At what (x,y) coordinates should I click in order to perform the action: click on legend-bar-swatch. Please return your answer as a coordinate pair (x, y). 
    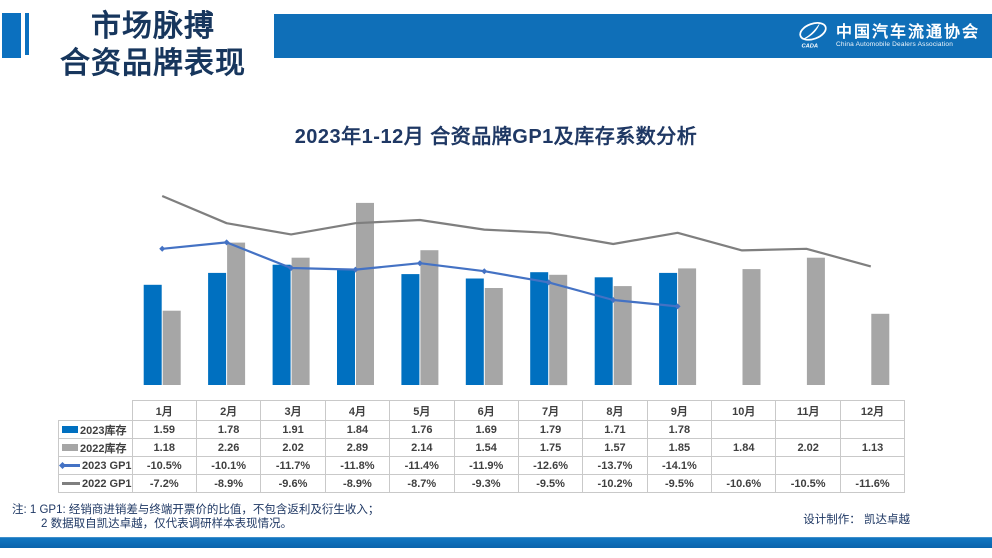
    Looking at the image, I should click on (70, 447).